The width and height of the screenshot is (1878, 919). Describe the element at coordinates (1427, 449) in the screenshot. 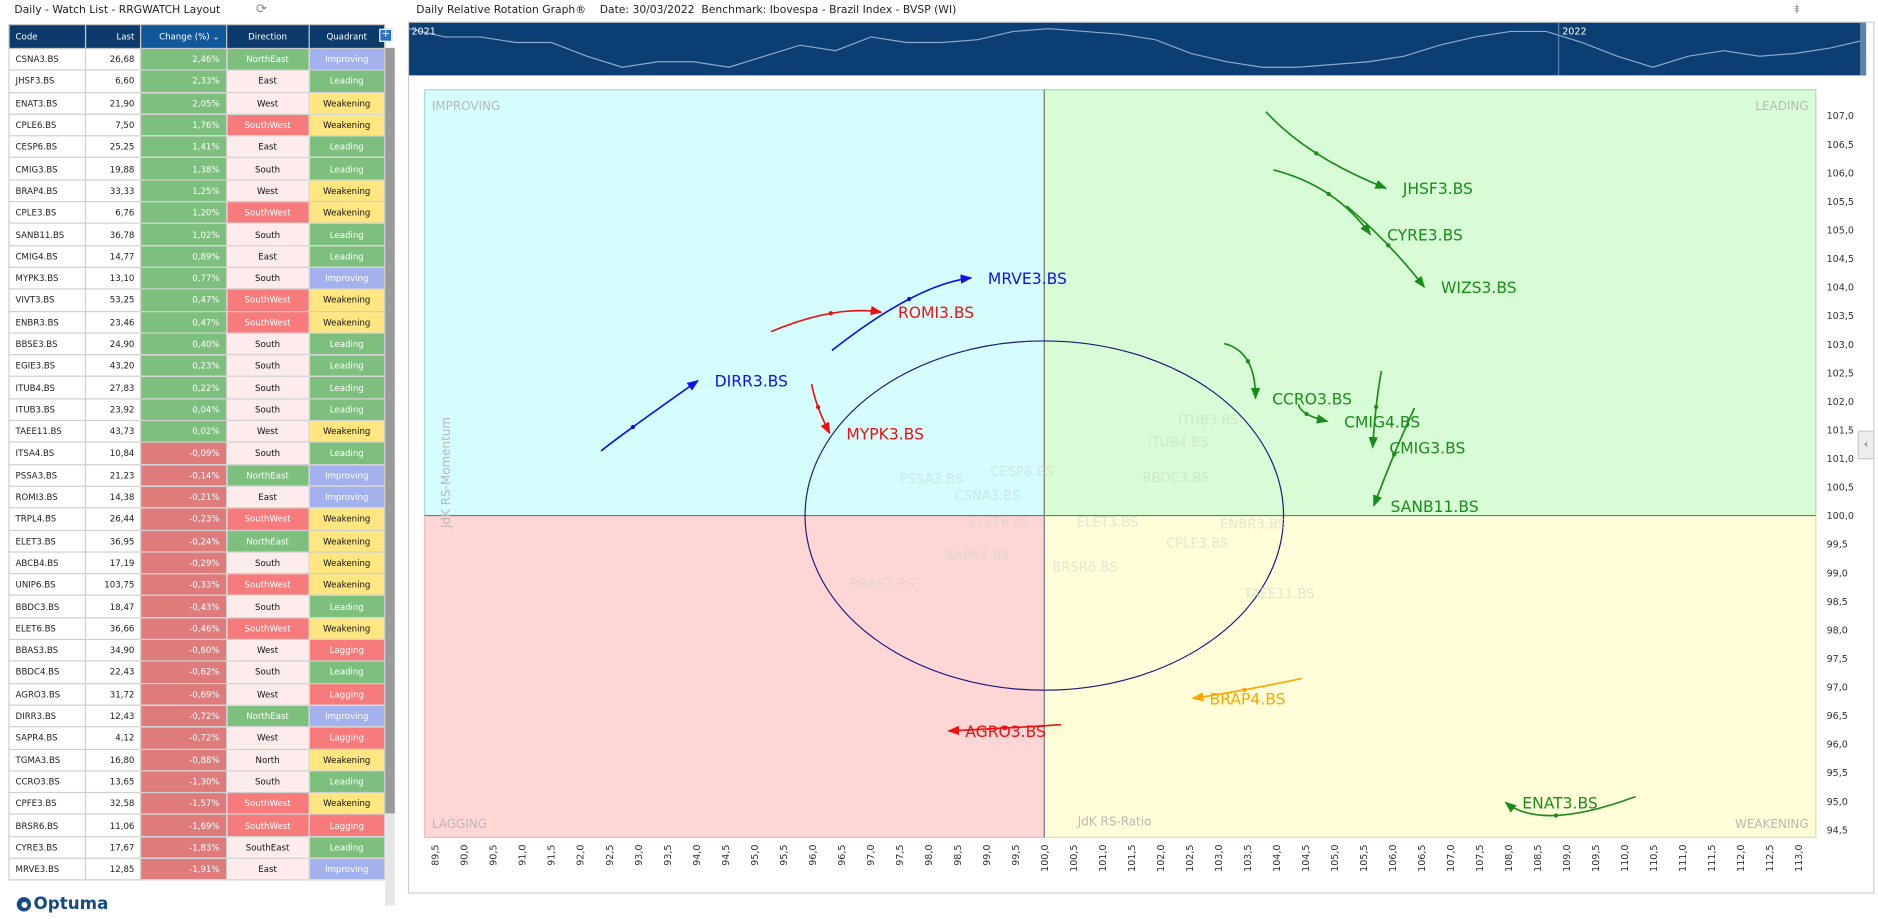

I see `ticker-label: CMIG3.BS` at that location.